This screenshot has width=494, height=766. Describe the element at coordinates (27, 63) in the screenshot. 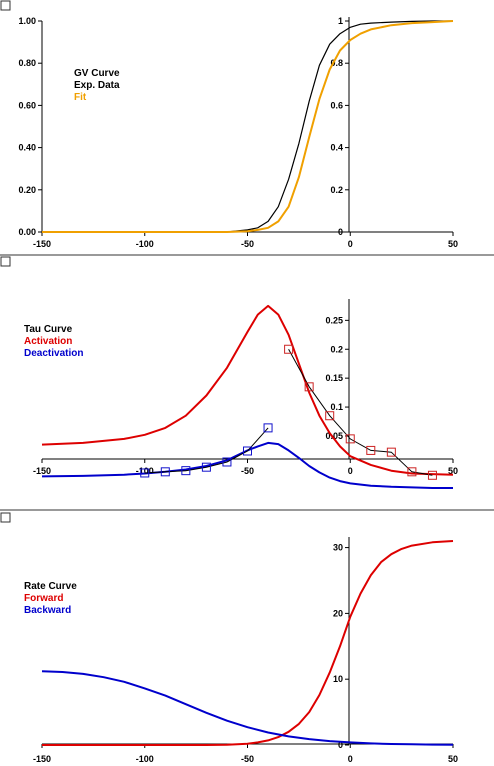

I see `y-tick-label-left: 0.80` at that location.